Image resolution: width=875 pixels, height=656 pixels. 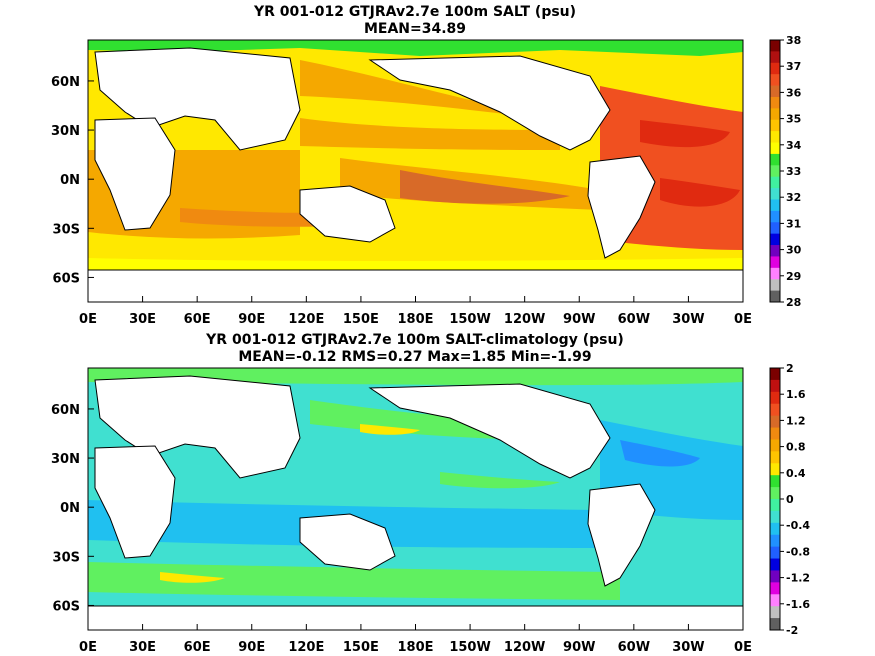 What do you see at coordinates (135, 174) in the screenshot?
I see `panel1-africa` at bounding box center [135, 174].